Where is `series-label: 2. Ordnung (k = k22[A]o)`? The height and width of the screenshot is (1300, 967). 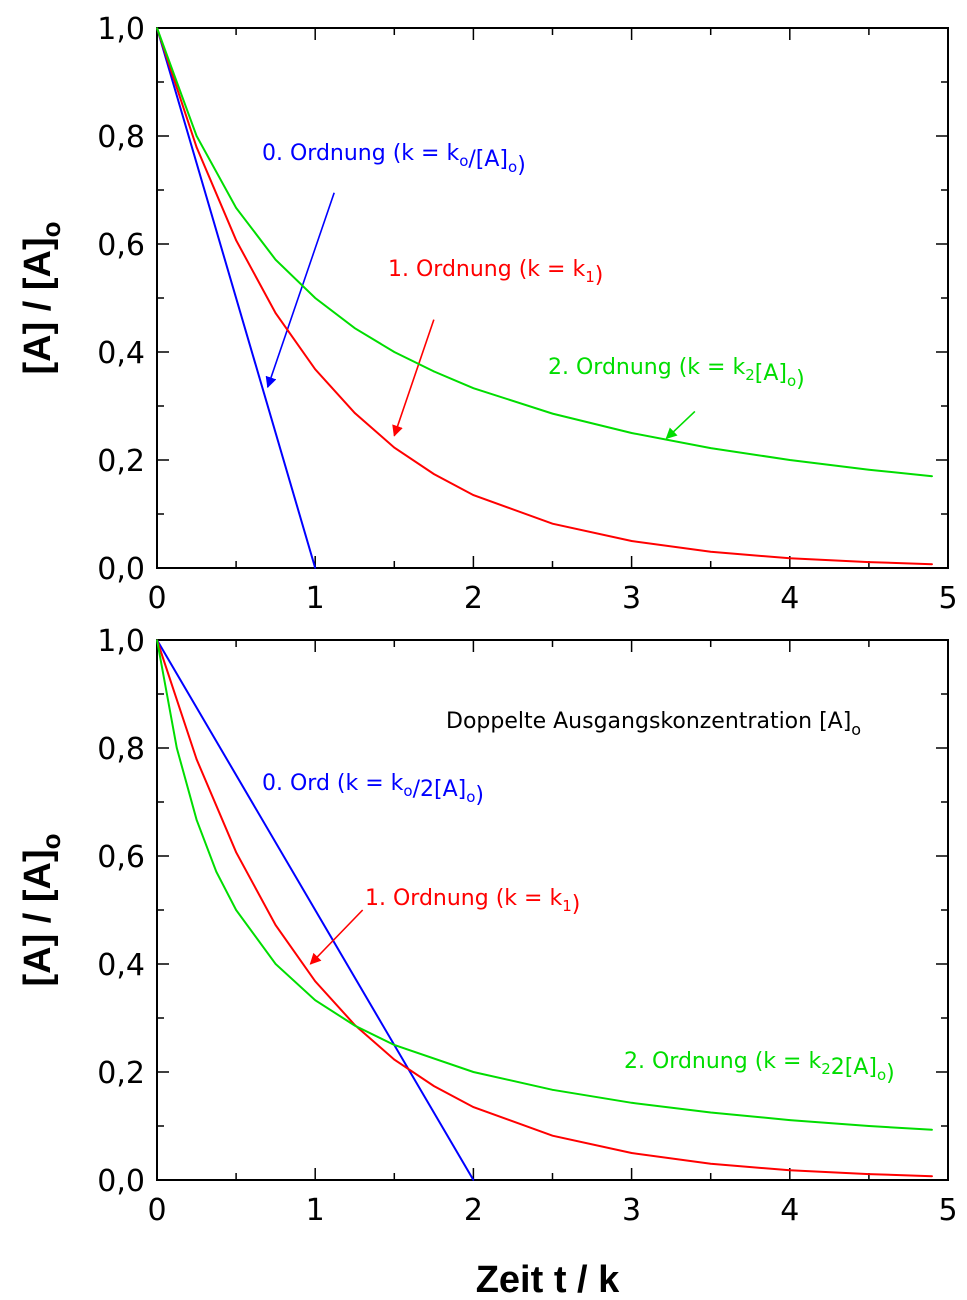
series-label: 2. Ordnung (k = k22[A]o) is located at coordinates (759, 1067).